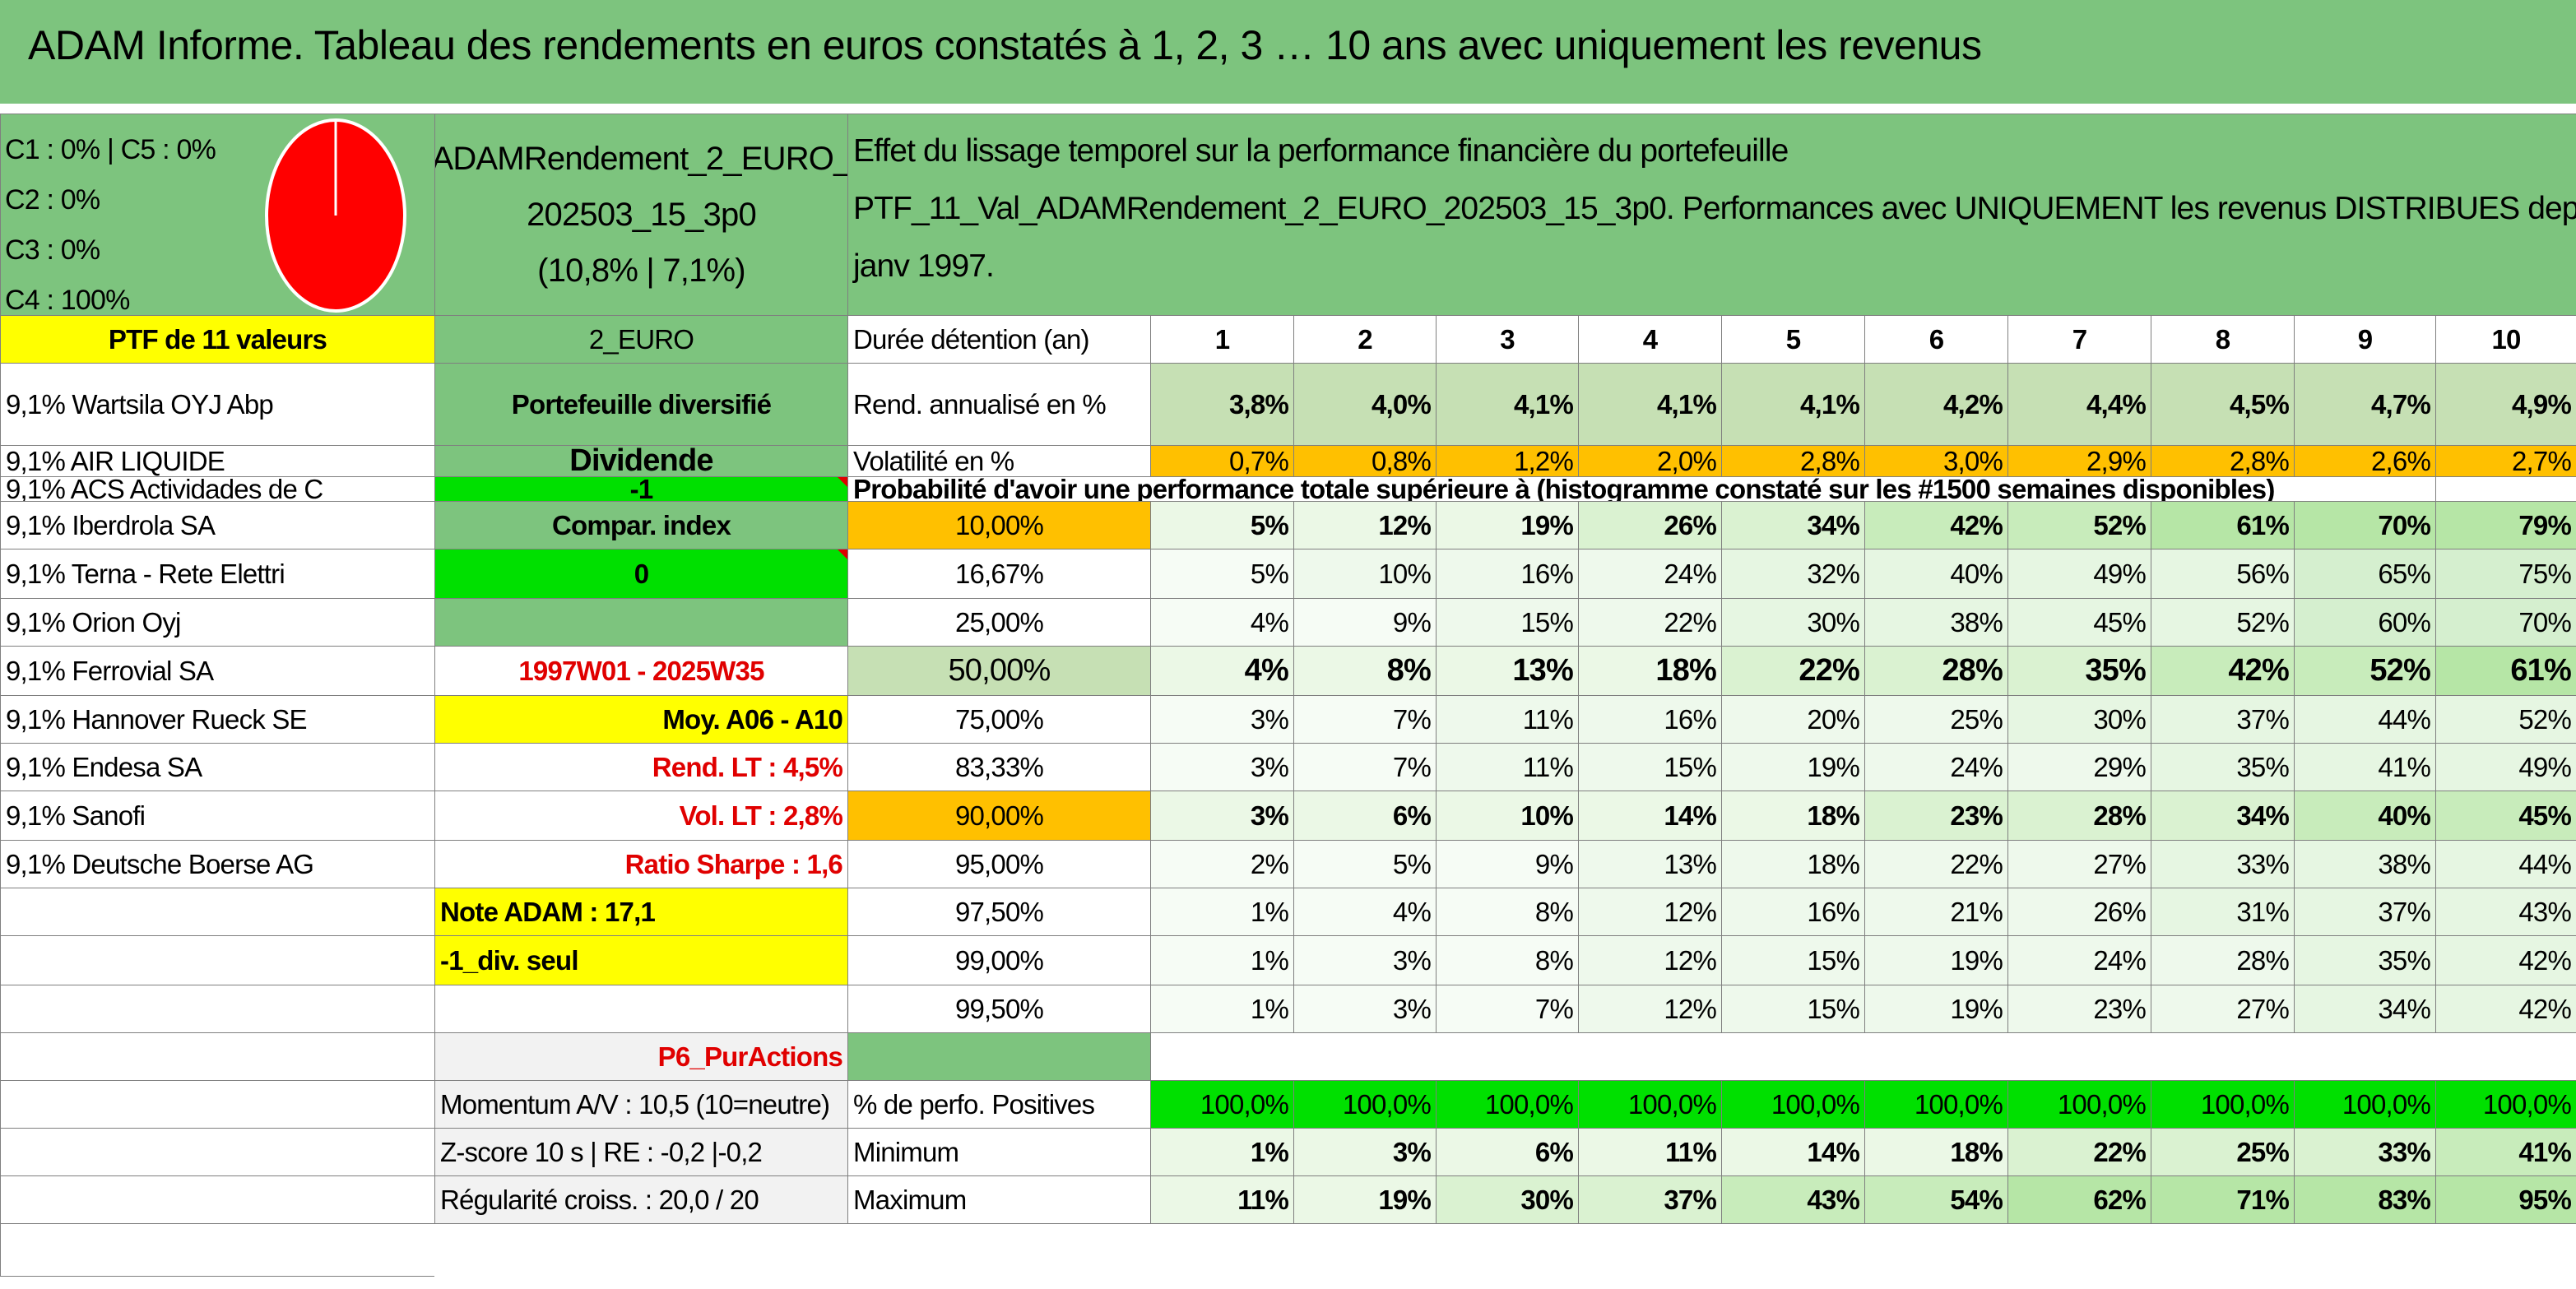 This screenshot has height=1289, width=2576. Describe the element at coordinates (1649, 1152) in the screenshot. I see `minimum-value: 11%` at that location.